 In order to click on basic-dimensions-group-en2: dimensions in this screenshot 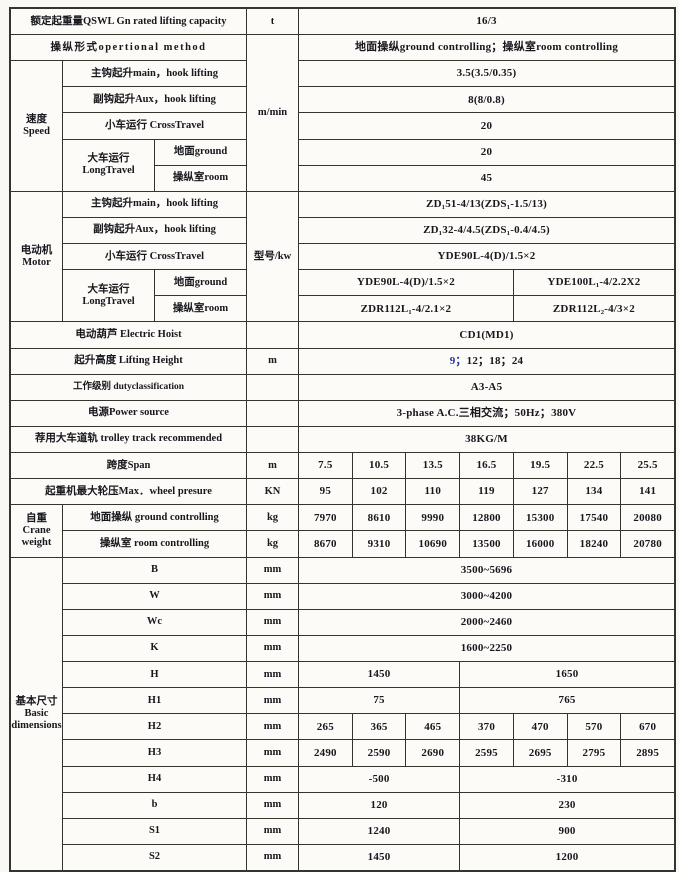, I will do `click(36, 725)`.